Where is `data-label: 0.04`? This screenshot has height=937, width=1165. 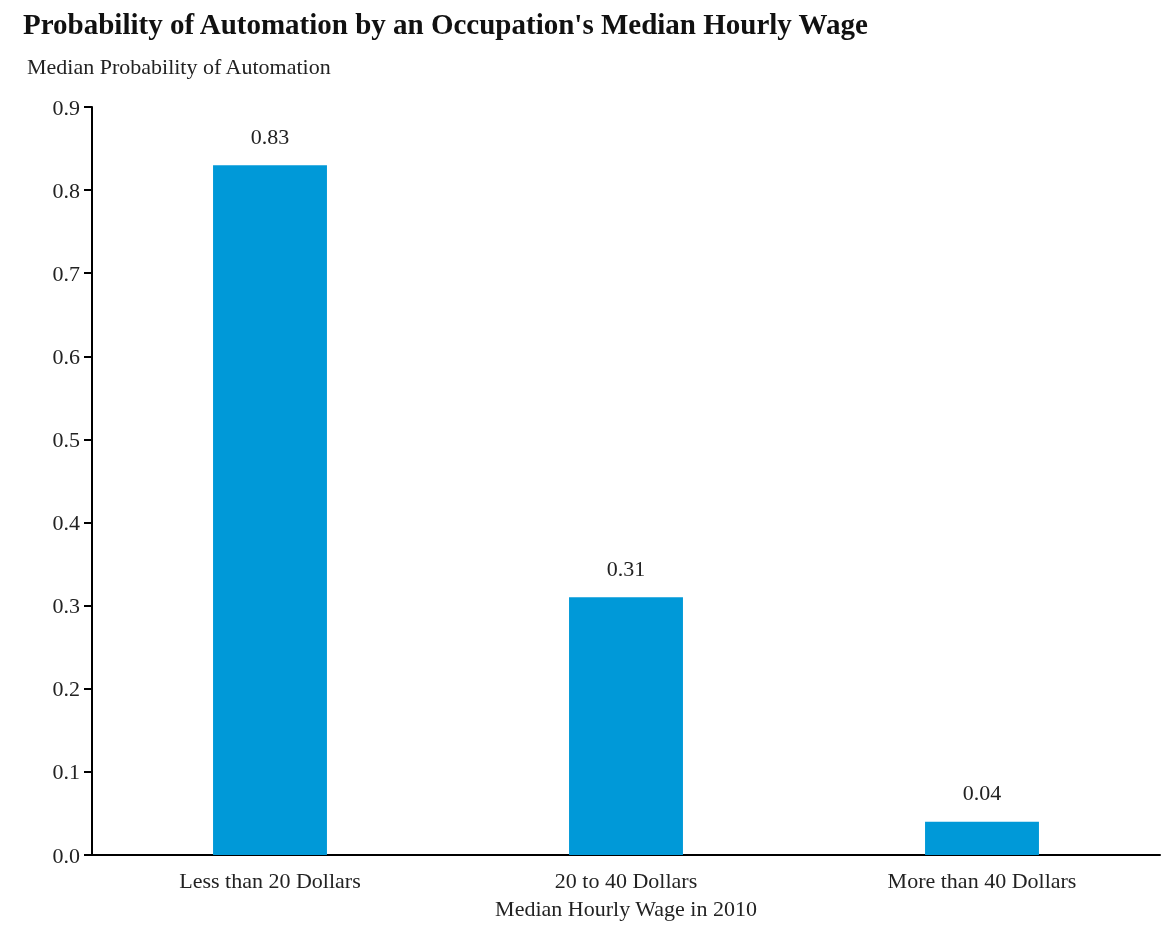 data-label: 0.04 is located at coordinates (982, 793).